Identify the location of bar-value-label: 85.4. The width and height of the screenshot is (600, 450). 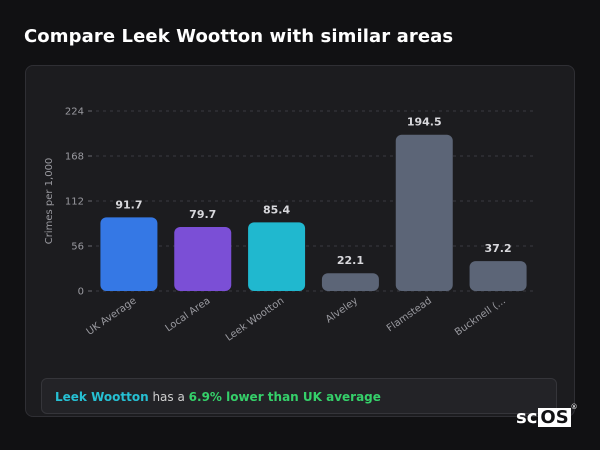
(276, 209).